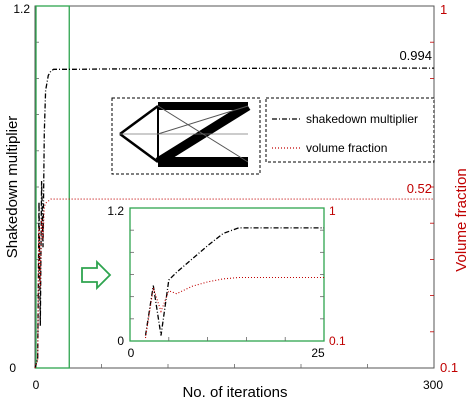 This screenshot has width=474, height=401. What do you see at coordinates (234, 392) in the screenshot?
I see `x-axis-label: No. of iterations` at bounding box center [234, 392].